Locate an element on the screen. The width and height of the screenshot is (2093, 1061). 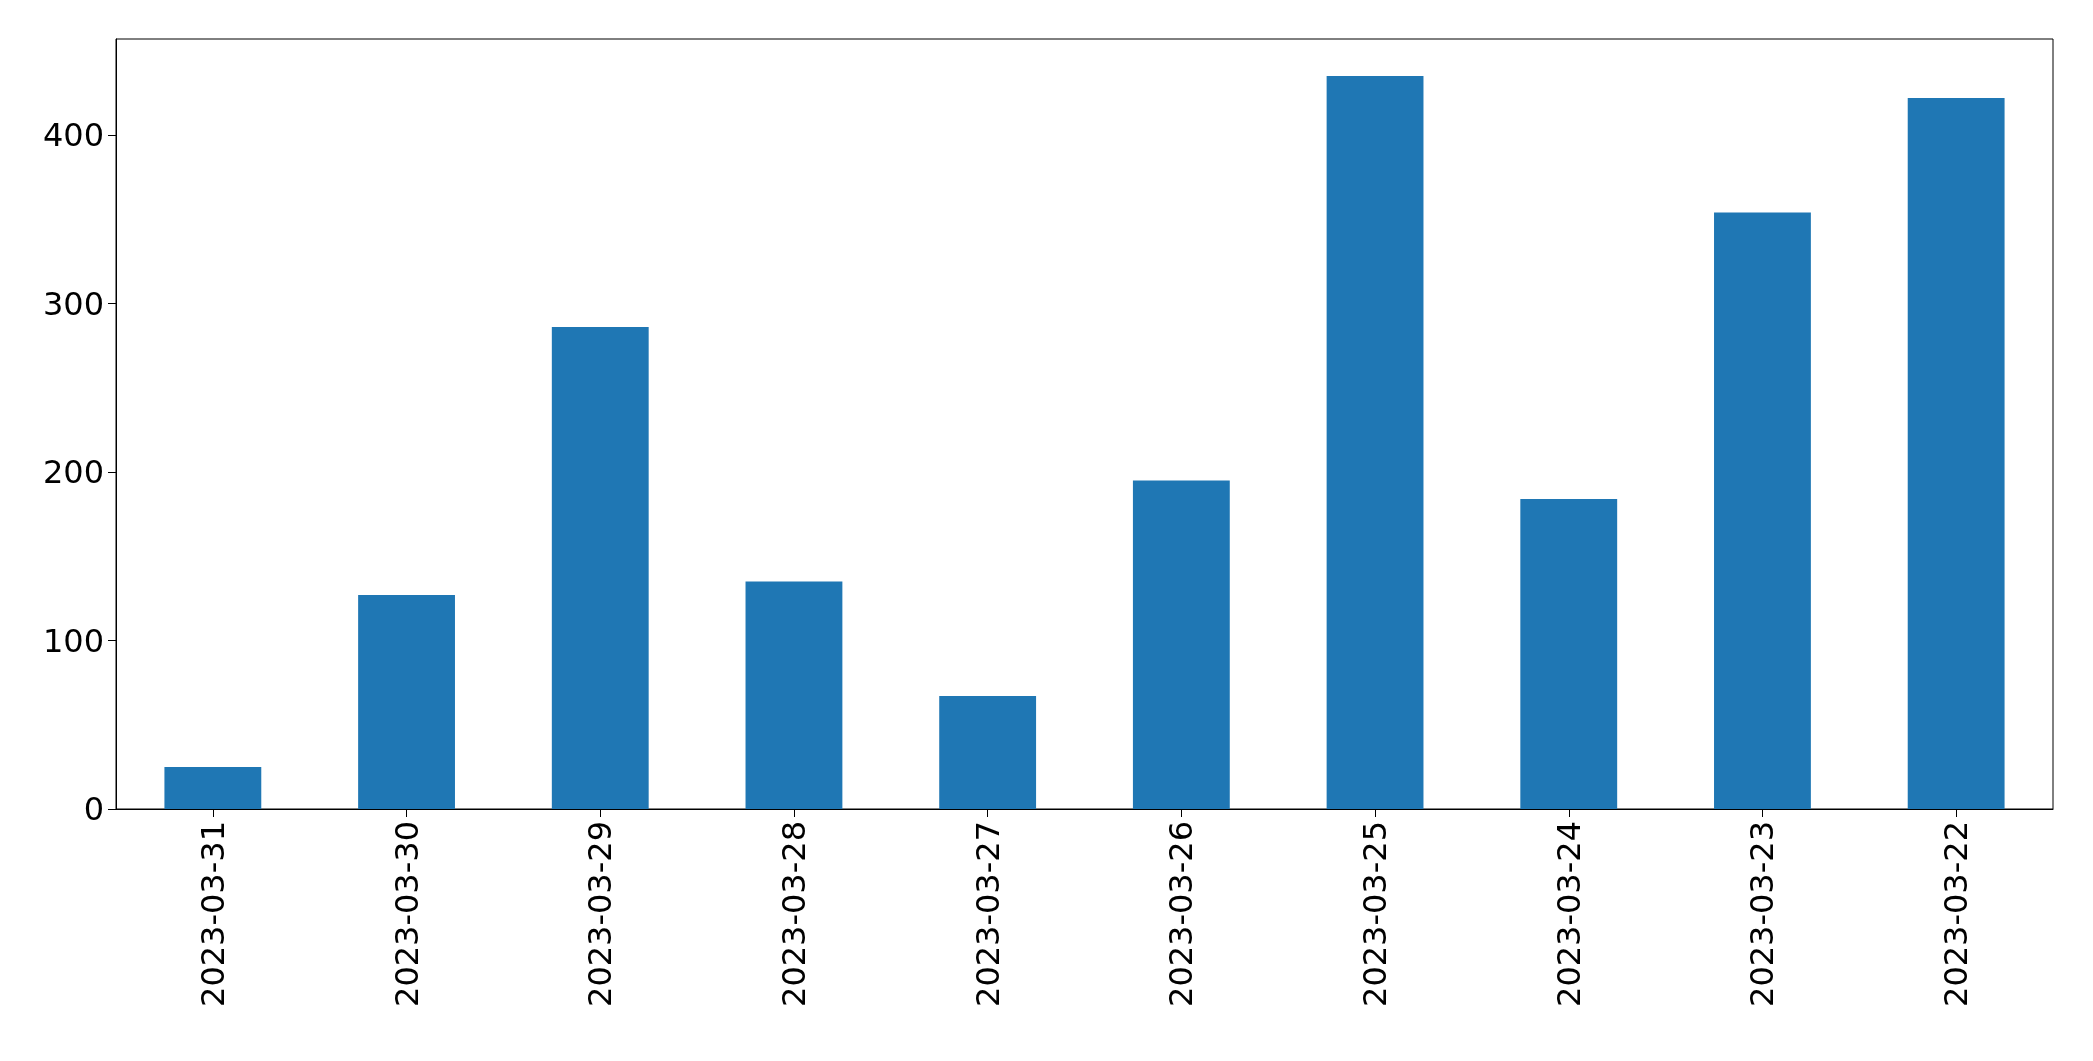
x-tick-label: 2023-03-22 is located at coordinates (1956, 914).